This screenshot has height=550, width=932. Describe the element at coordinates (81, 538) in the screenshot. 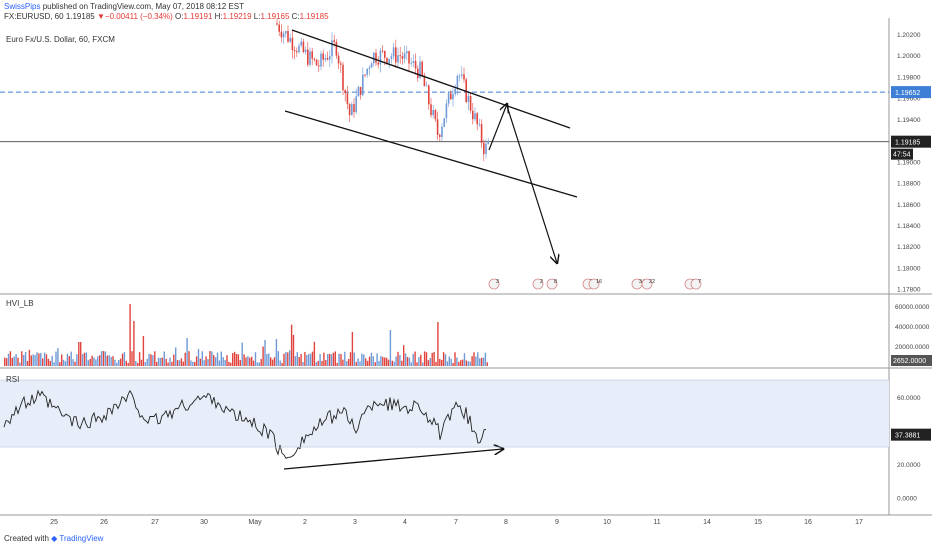

I see `tradingview-brand: TradingView` at that location.